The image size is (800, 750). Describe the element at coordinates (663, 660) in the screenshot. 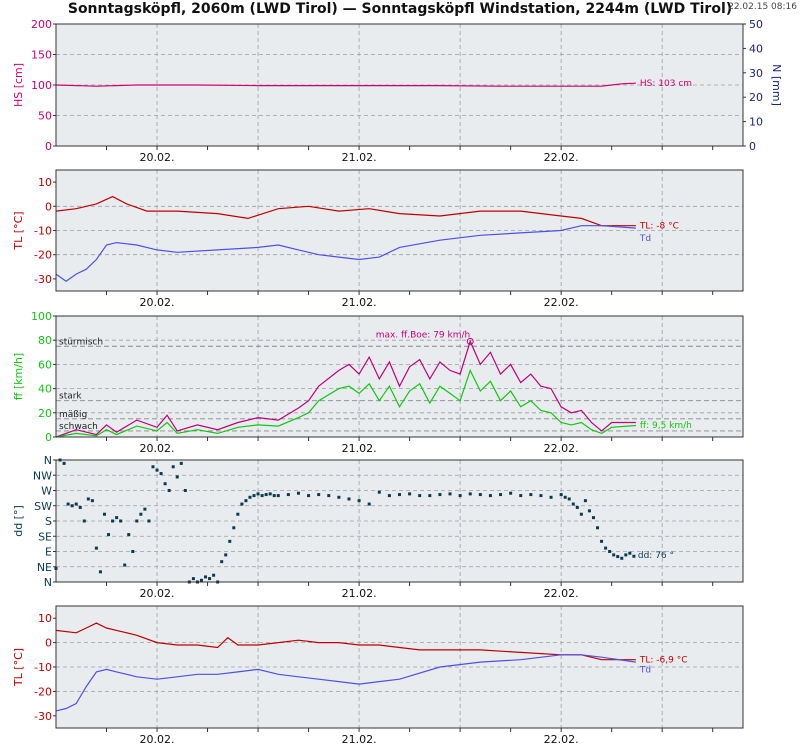

I see `end-label: TL: -6,9 °C` at that location.